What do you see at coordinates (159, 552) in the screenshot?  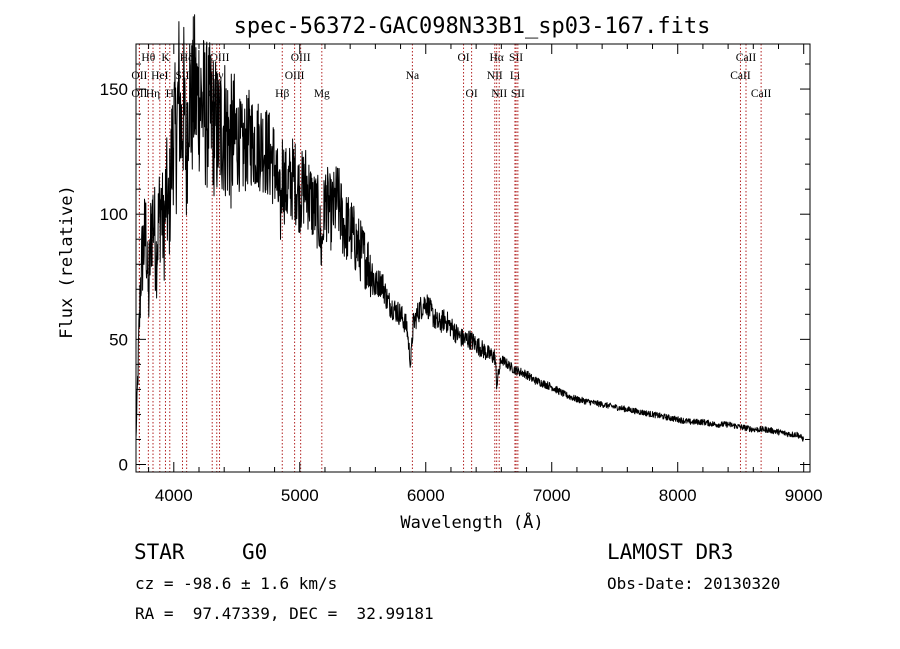 I see `object-class: STAR` at bounding box center [159, 552].